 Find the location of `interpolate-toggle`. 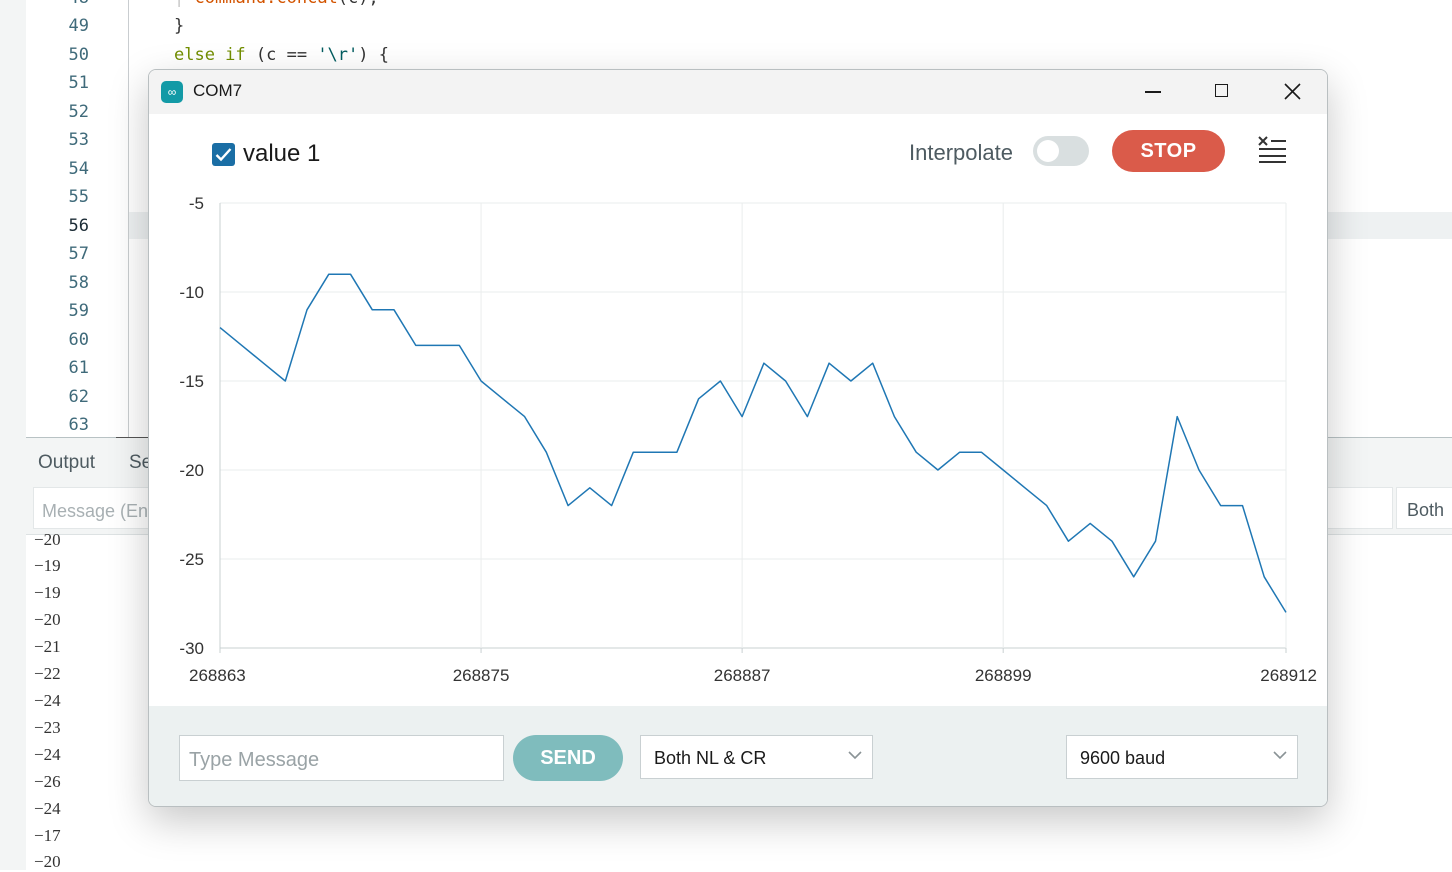

interpolate-toggle is located at coordinates (1061, 151).